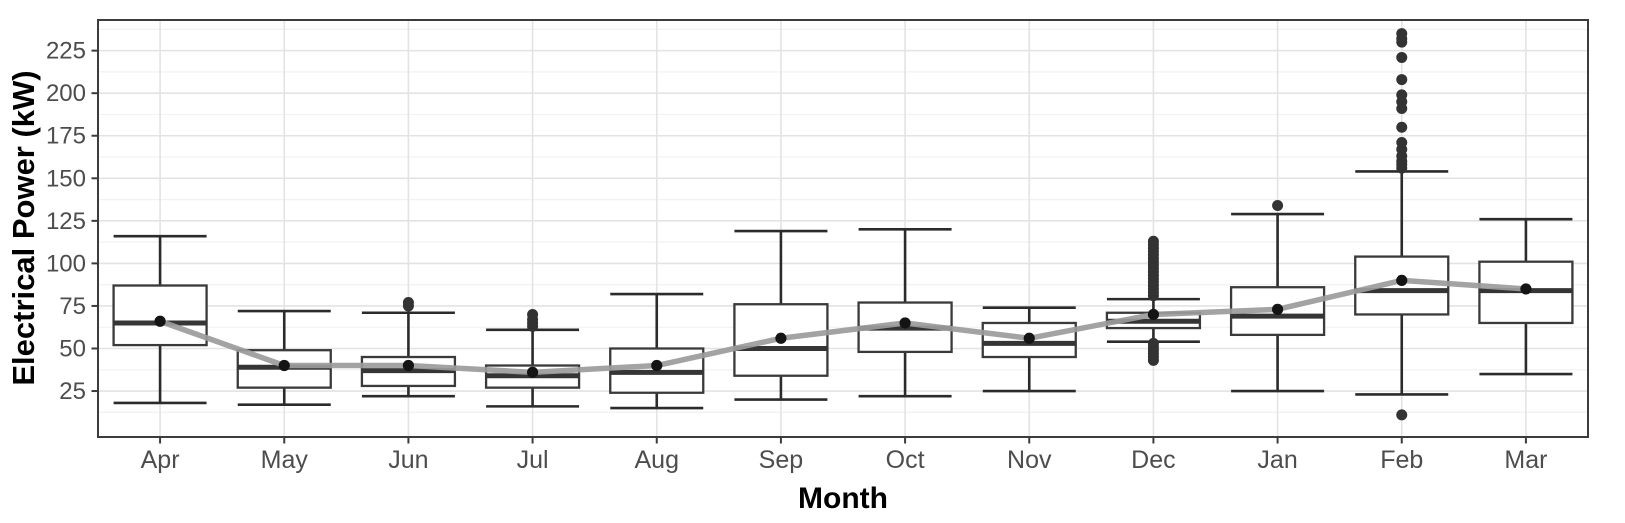  Describe the element at coordinates (160, 321) in the screenshot. I see `mean-dot-apr` at that location.